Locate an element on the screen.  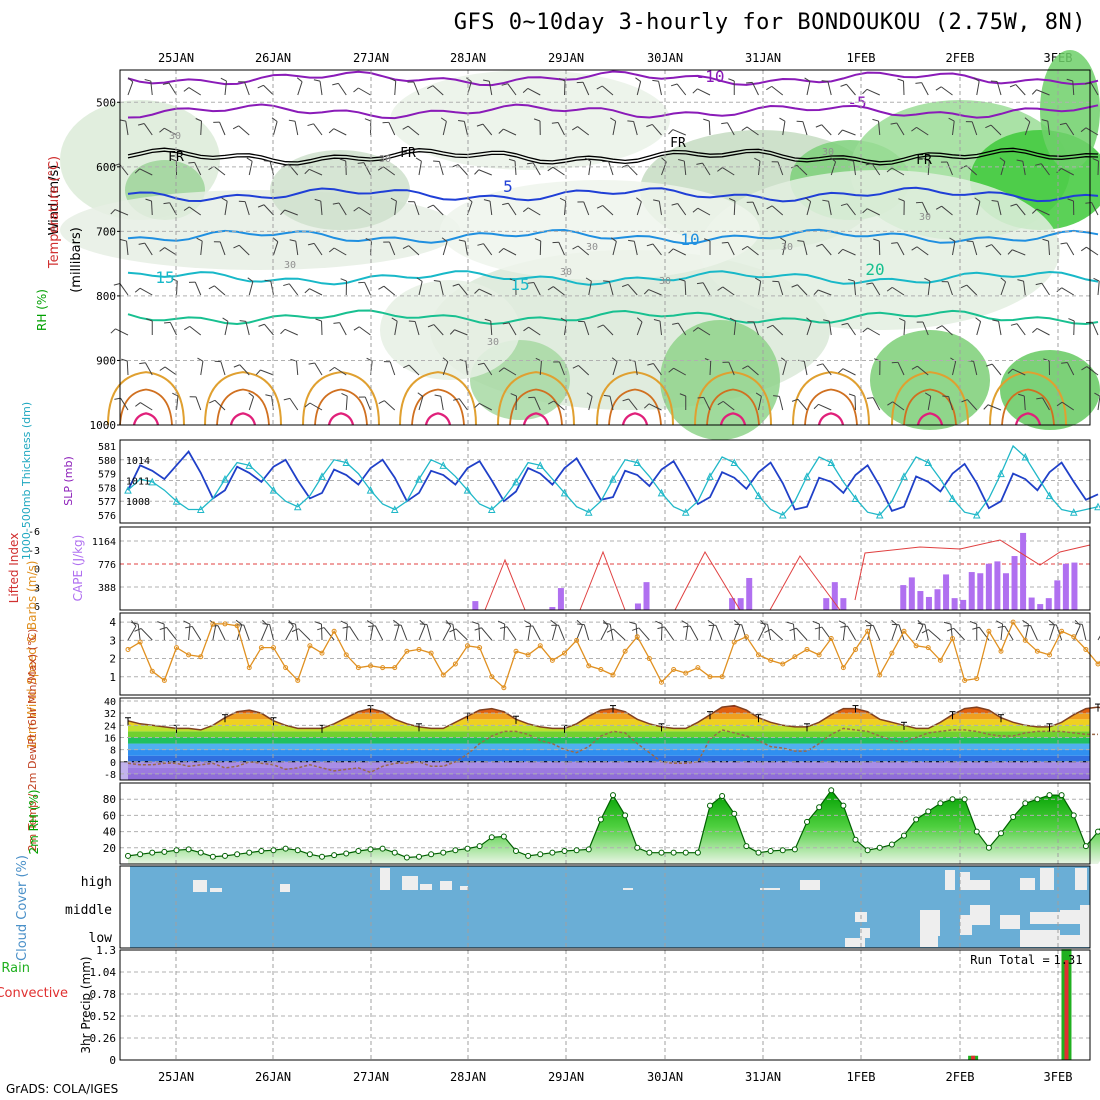
thickness-tick-label: 577 is located at coordinates (107, 502).